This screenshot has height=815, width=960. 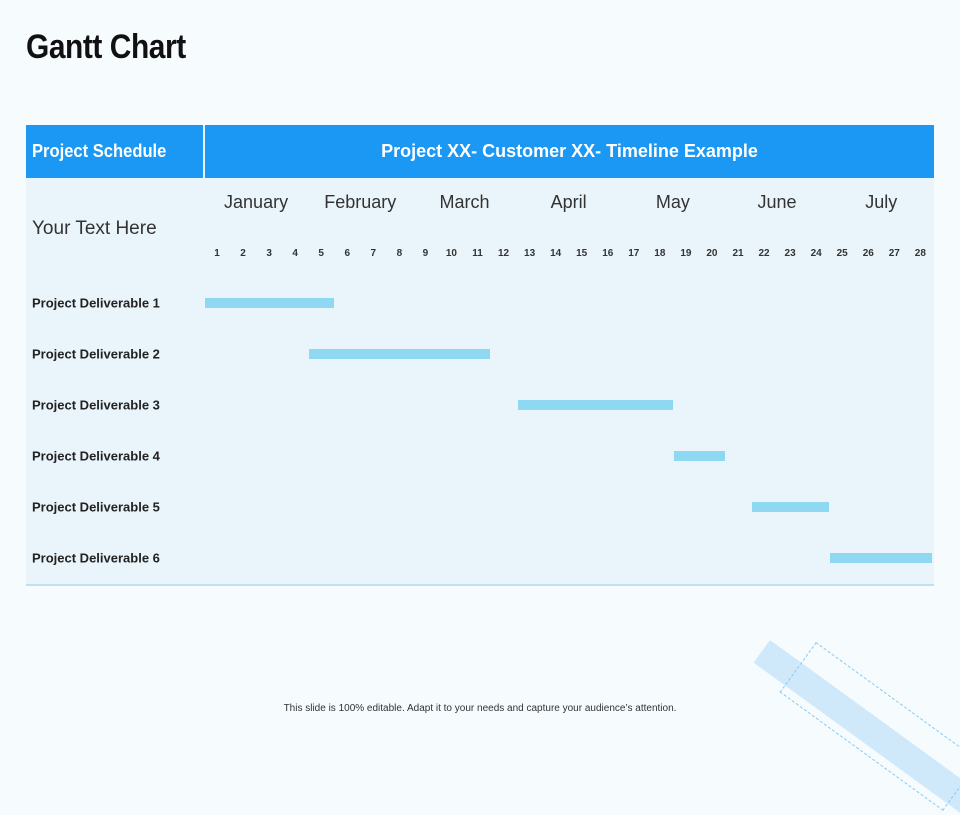 What do you see at coordinates (94, 228) in the screenshot?
I see `subtitle-text: Your Text Here` at bounding box center [94, 228].